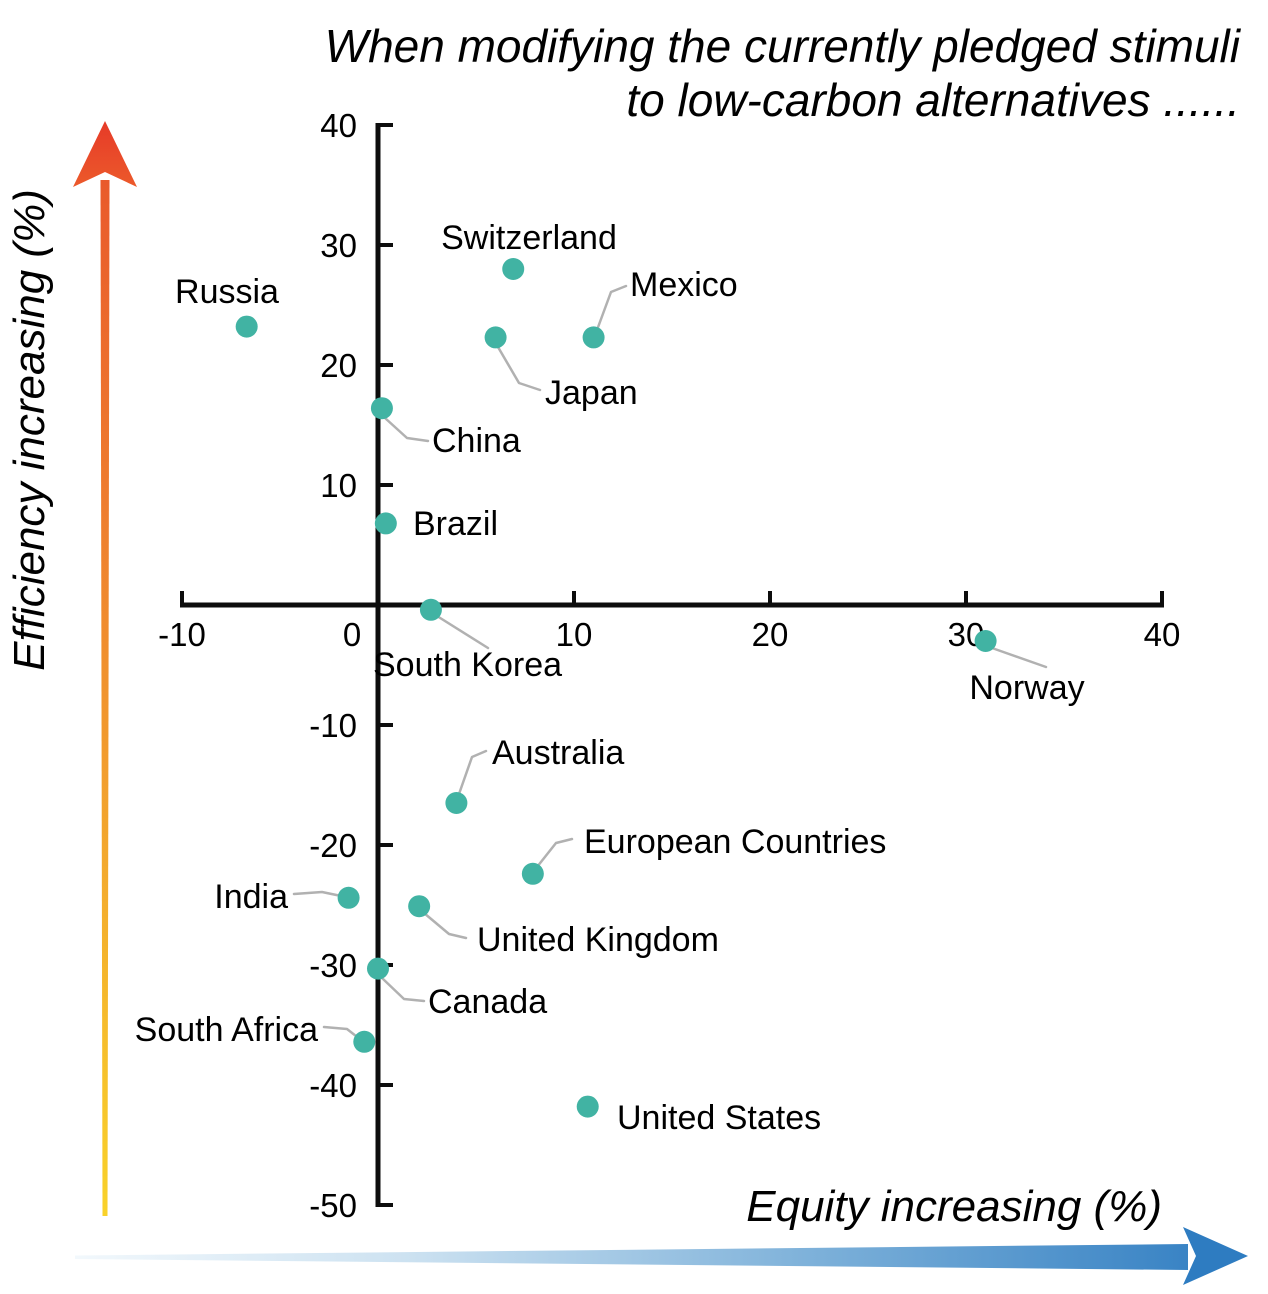 The image size is (1268, 1294). Describe the element at coordinates (1026, 688) in the screenshot. I see `point-label: Norway` at that location.